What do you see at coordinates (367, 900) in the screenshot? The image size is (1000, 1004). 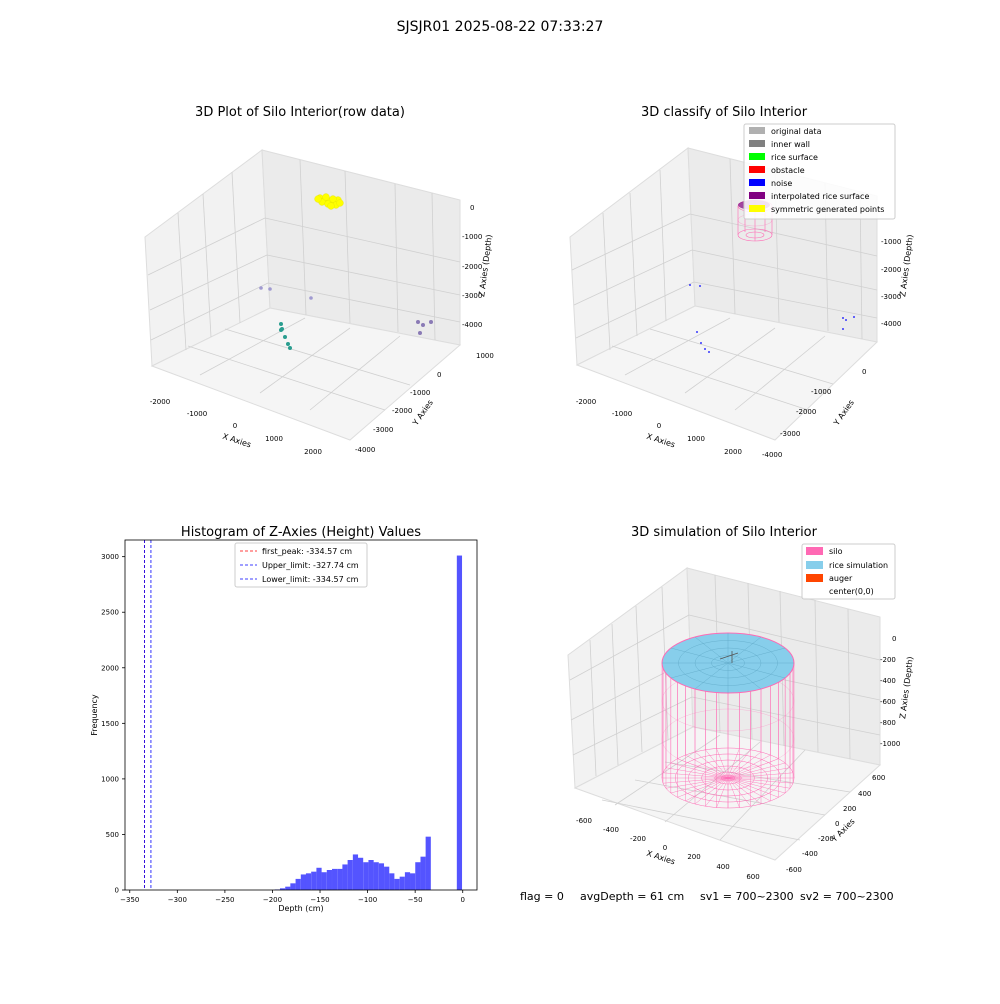 I see `hist-xtick-label: −100` at bounding box center [367, 900].